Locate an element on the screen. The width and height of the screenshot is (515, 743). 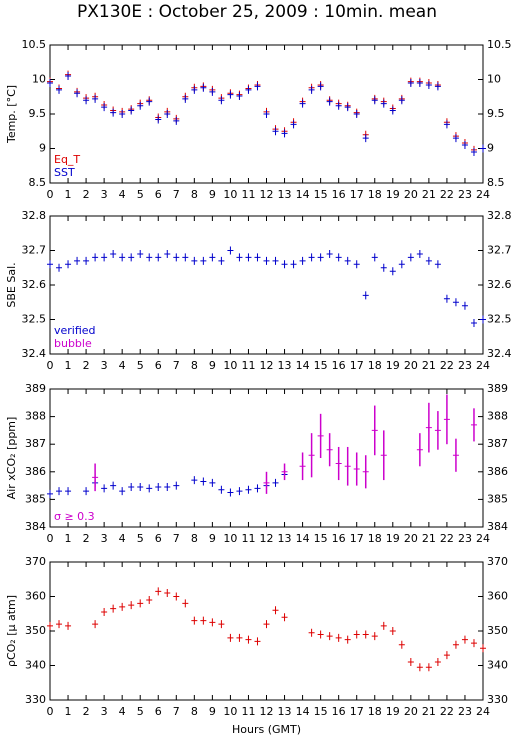
y-tick-label: 389 is located at coordinates (35, 388).